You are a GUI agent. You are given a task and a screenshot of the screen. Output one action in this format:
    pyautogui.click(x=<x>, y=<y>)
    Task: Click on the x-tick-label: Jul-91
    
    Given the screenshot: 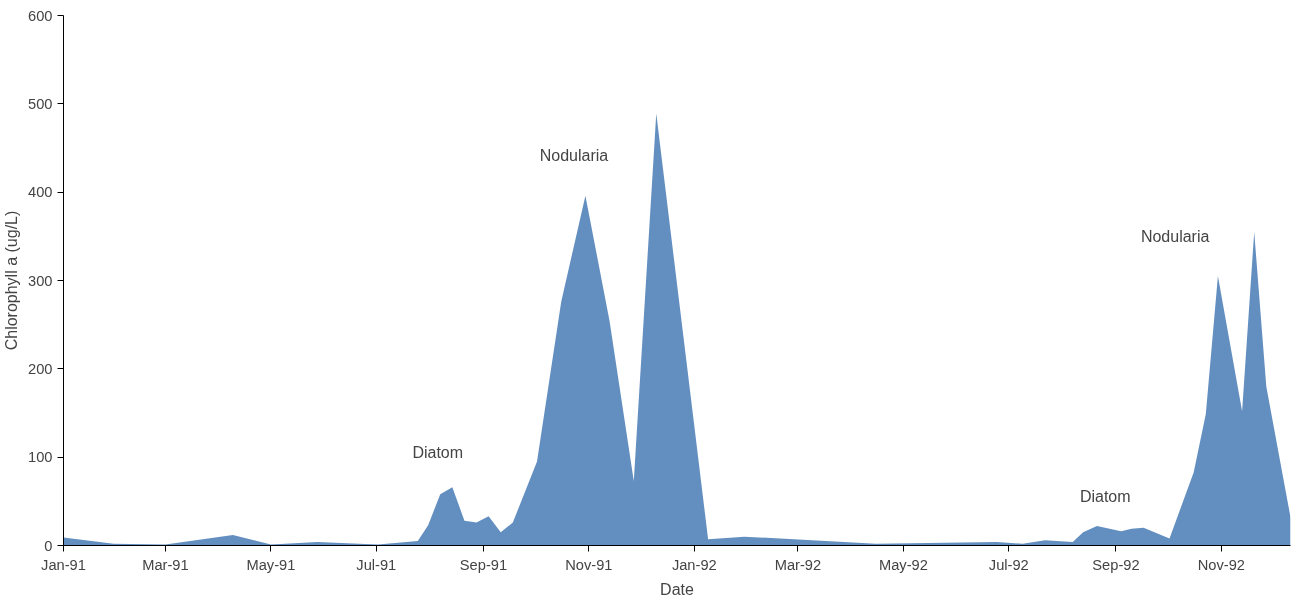 What is the action you would take?
    pyautogui.click(x=376, y=564)
    